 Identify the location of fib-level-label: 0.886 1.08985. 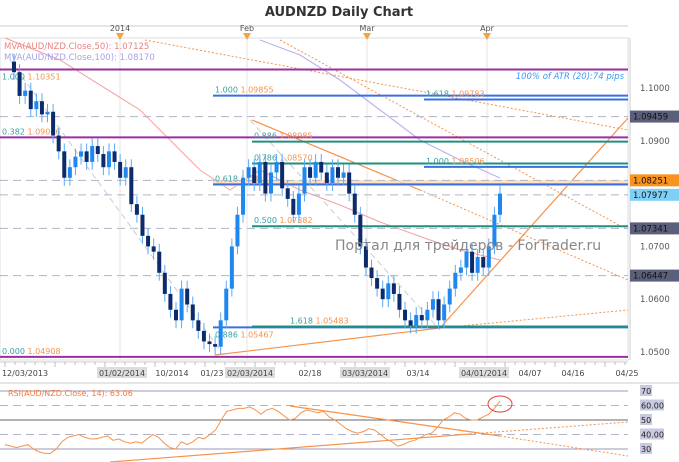
(283, 136).